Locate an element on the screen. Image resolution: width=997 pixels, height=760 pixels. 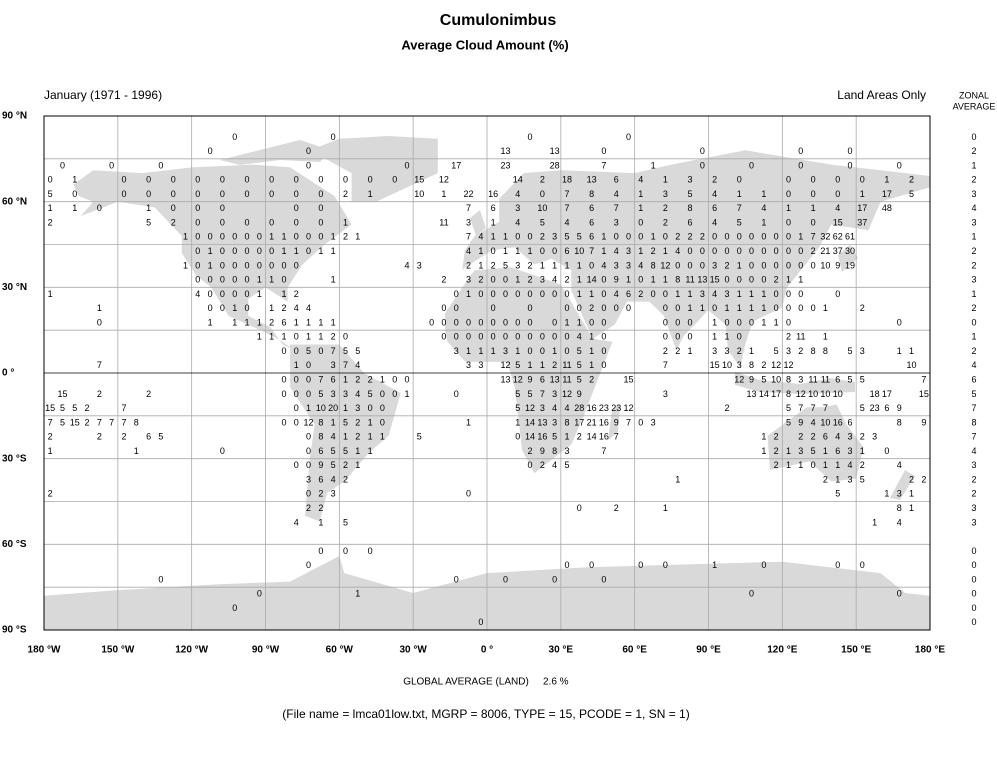
cell-value: 11 is located at coordinates (825, 380).